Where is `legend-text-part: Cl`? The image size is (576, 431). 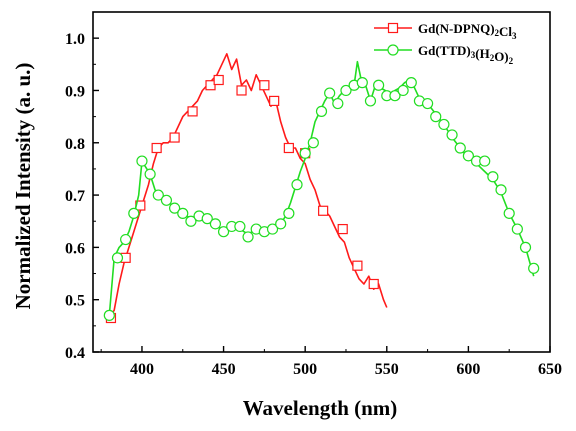
legend-text-part: Cl is located at coordinates (505, 31).